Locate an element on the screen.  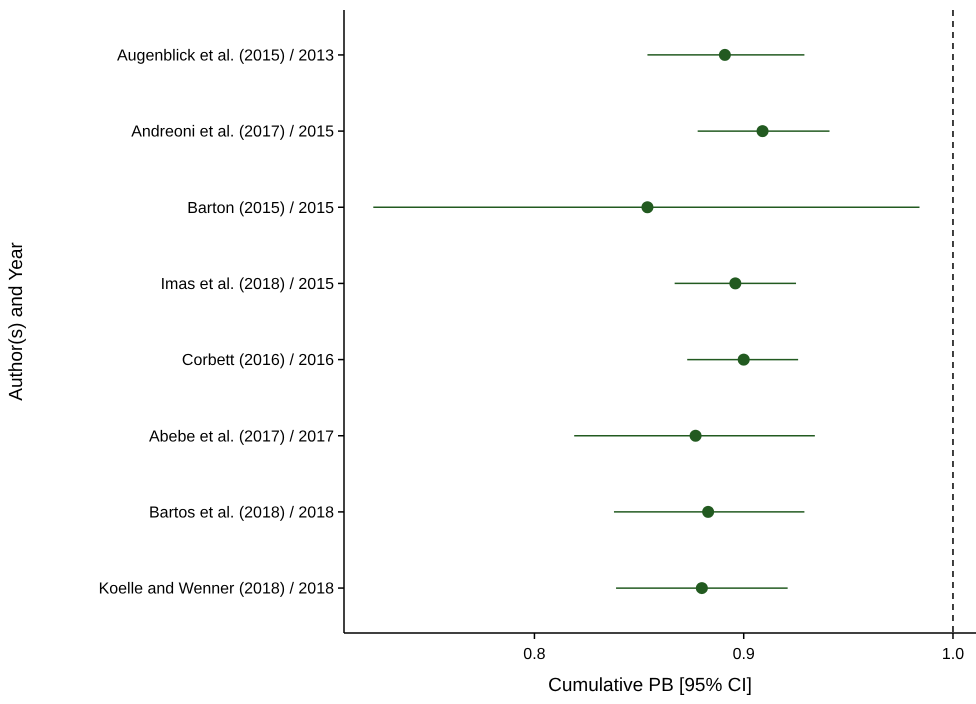
y-tick-label: Bartos et al. (2018) / 2018 is located at coordinates (241, 513).